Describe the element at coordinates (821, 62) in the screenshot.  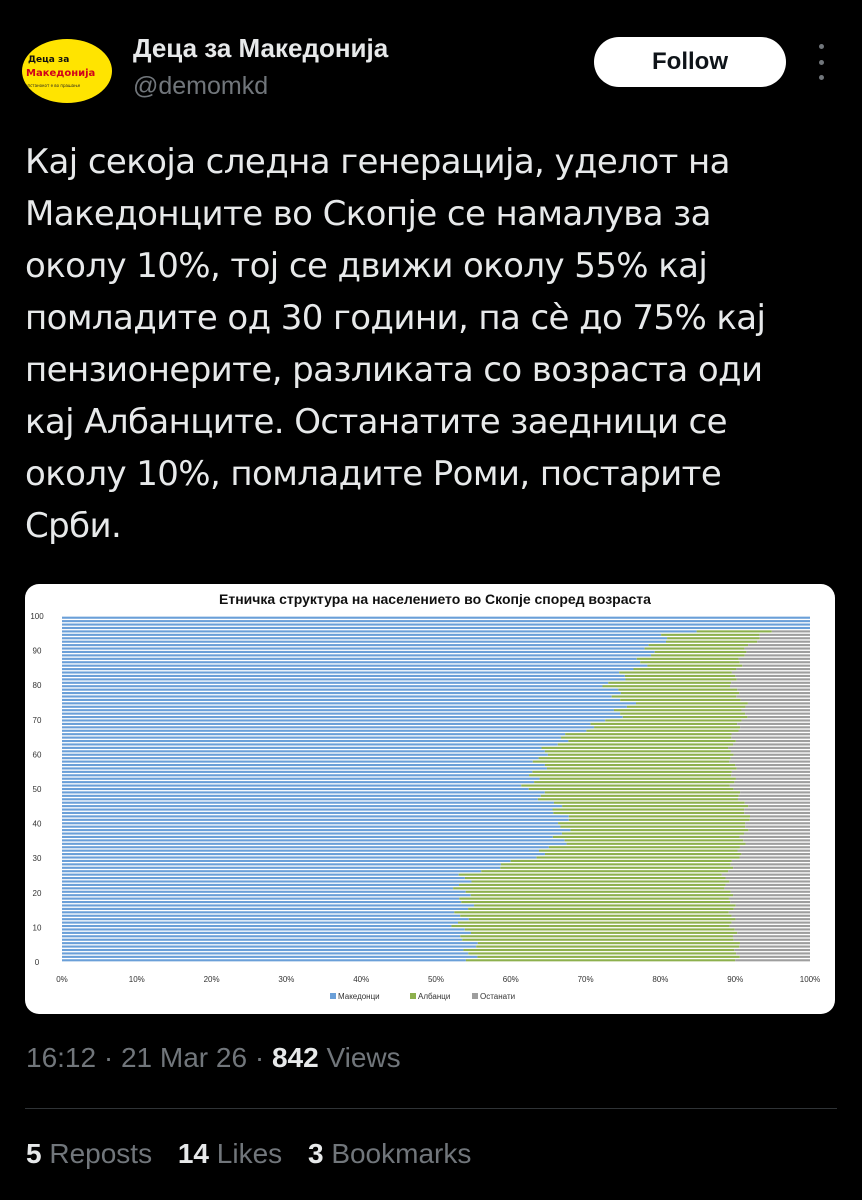
I see `more-options-icon` at that location.